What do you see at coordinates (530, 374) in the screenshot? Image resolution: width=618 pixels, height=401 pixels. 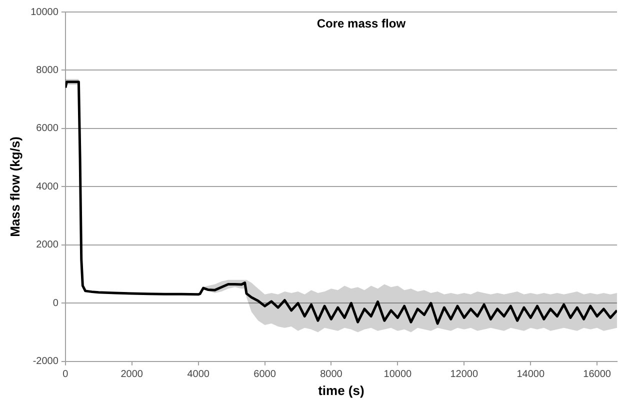 I see `x-tick-label: 14000` at bounding box center [530, 374].